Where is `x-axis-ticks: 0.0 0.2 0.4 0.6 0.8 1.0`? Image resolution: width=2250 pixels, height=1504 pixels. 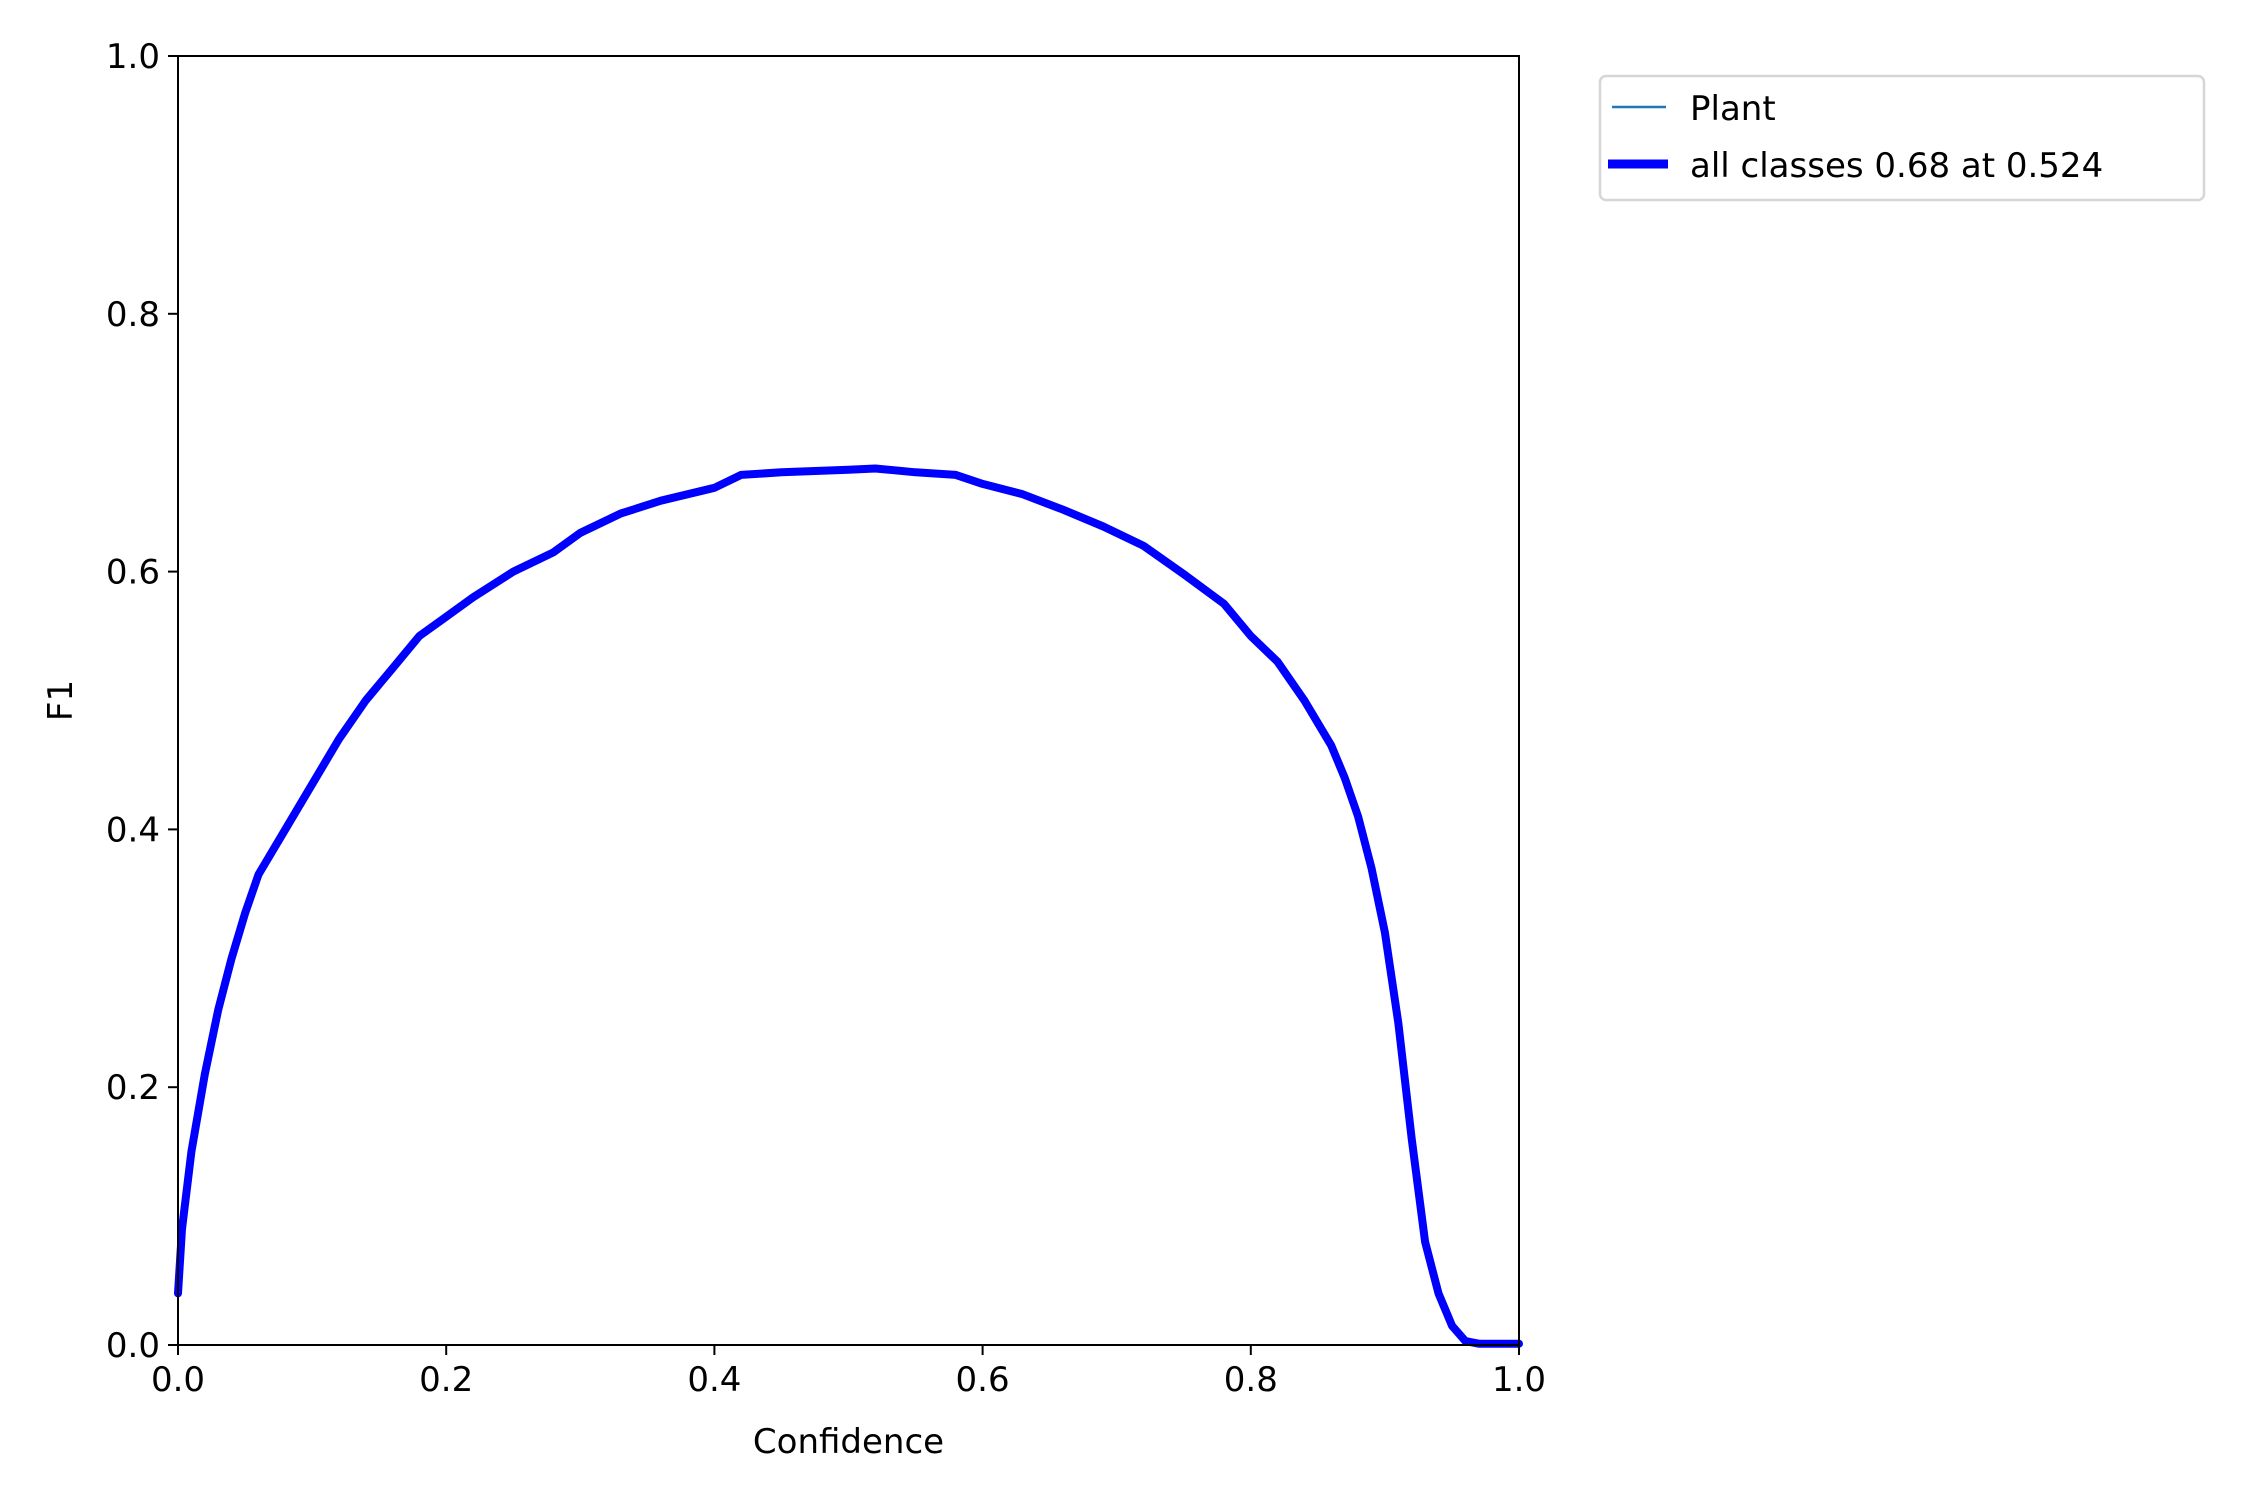
x-axis-ticks: 0.0 0.2 0.4 0.6 0.8 1.0 is located at coordinates (848, 1372).